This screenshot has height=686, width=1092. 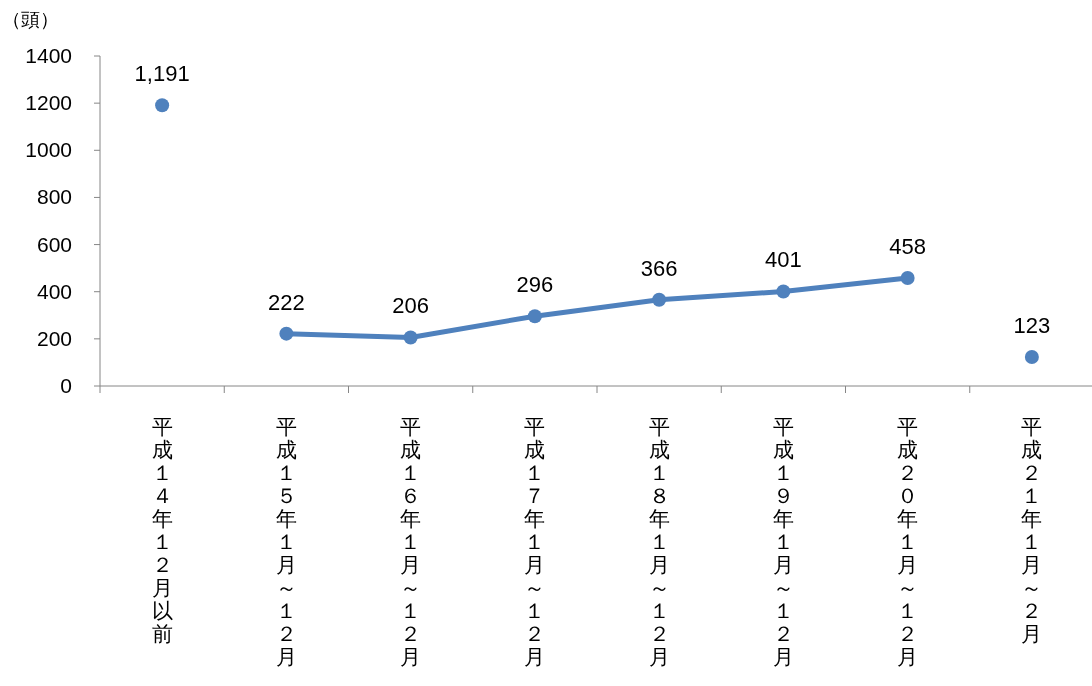 What do you see at coordinates (286, 302) in the screenshot?
I see `data-label: 222` at bounding box center [286, 302].